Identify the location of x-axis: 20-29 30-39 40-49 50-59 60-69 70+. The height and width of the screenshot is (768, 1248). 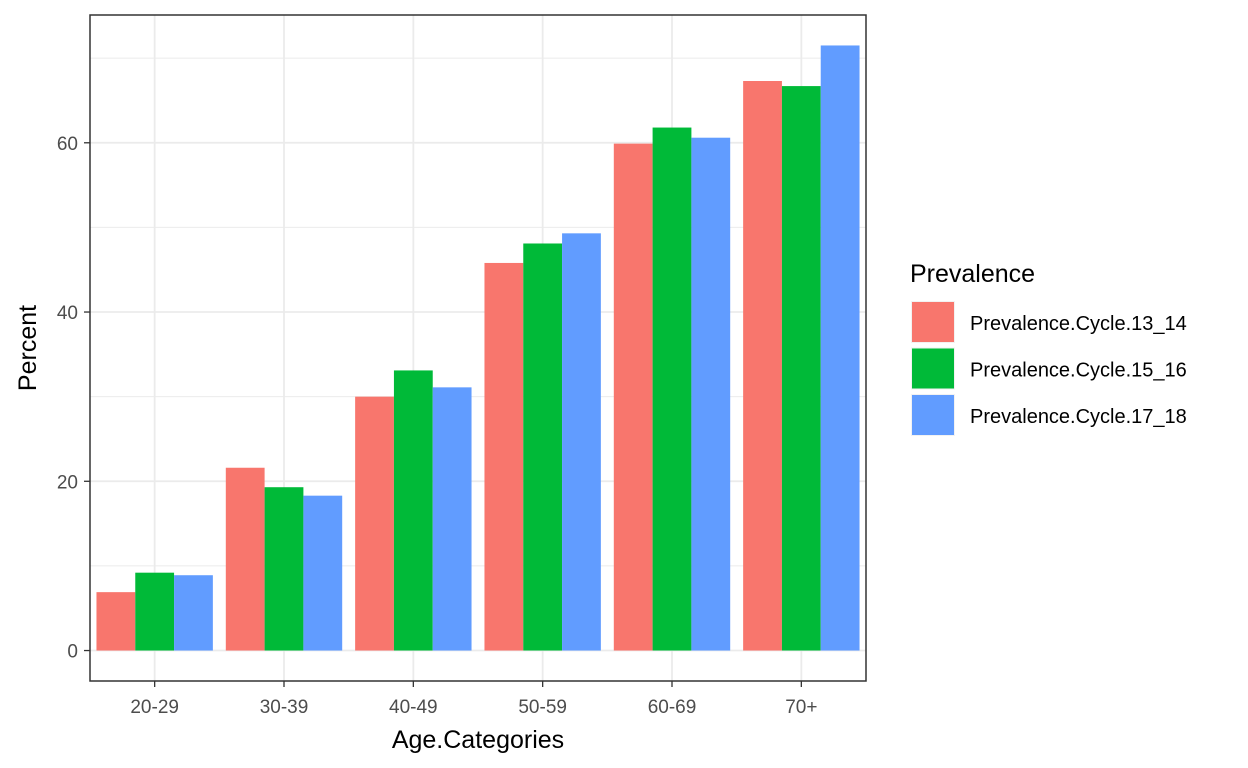
(473, 699).